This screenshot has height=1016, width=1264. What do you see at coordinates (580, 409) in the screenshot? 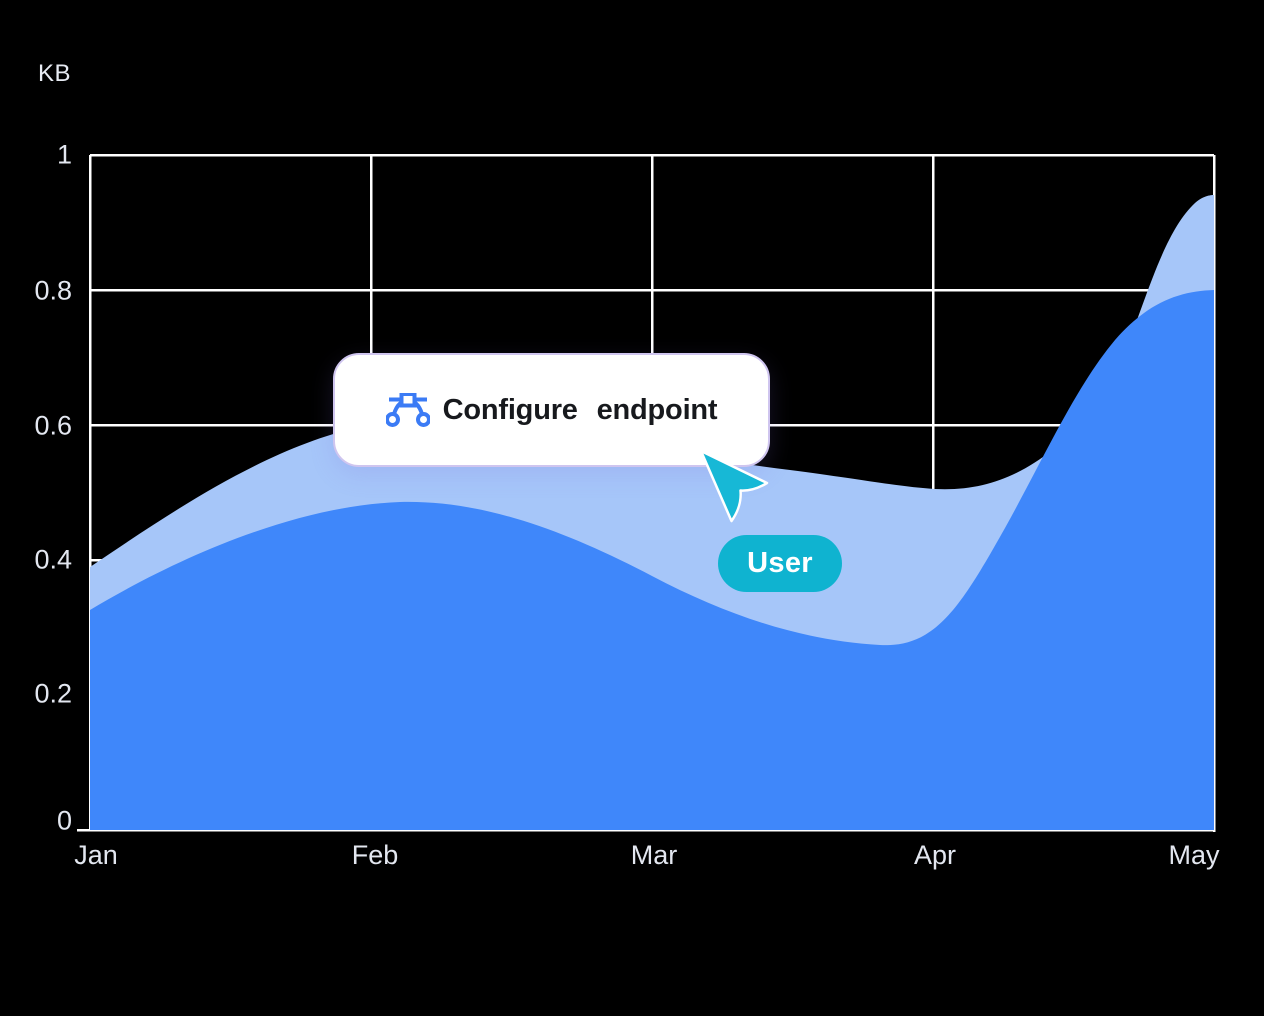
I see `tooltip-label: Configure endpoint` at bounding box center [580, 409].